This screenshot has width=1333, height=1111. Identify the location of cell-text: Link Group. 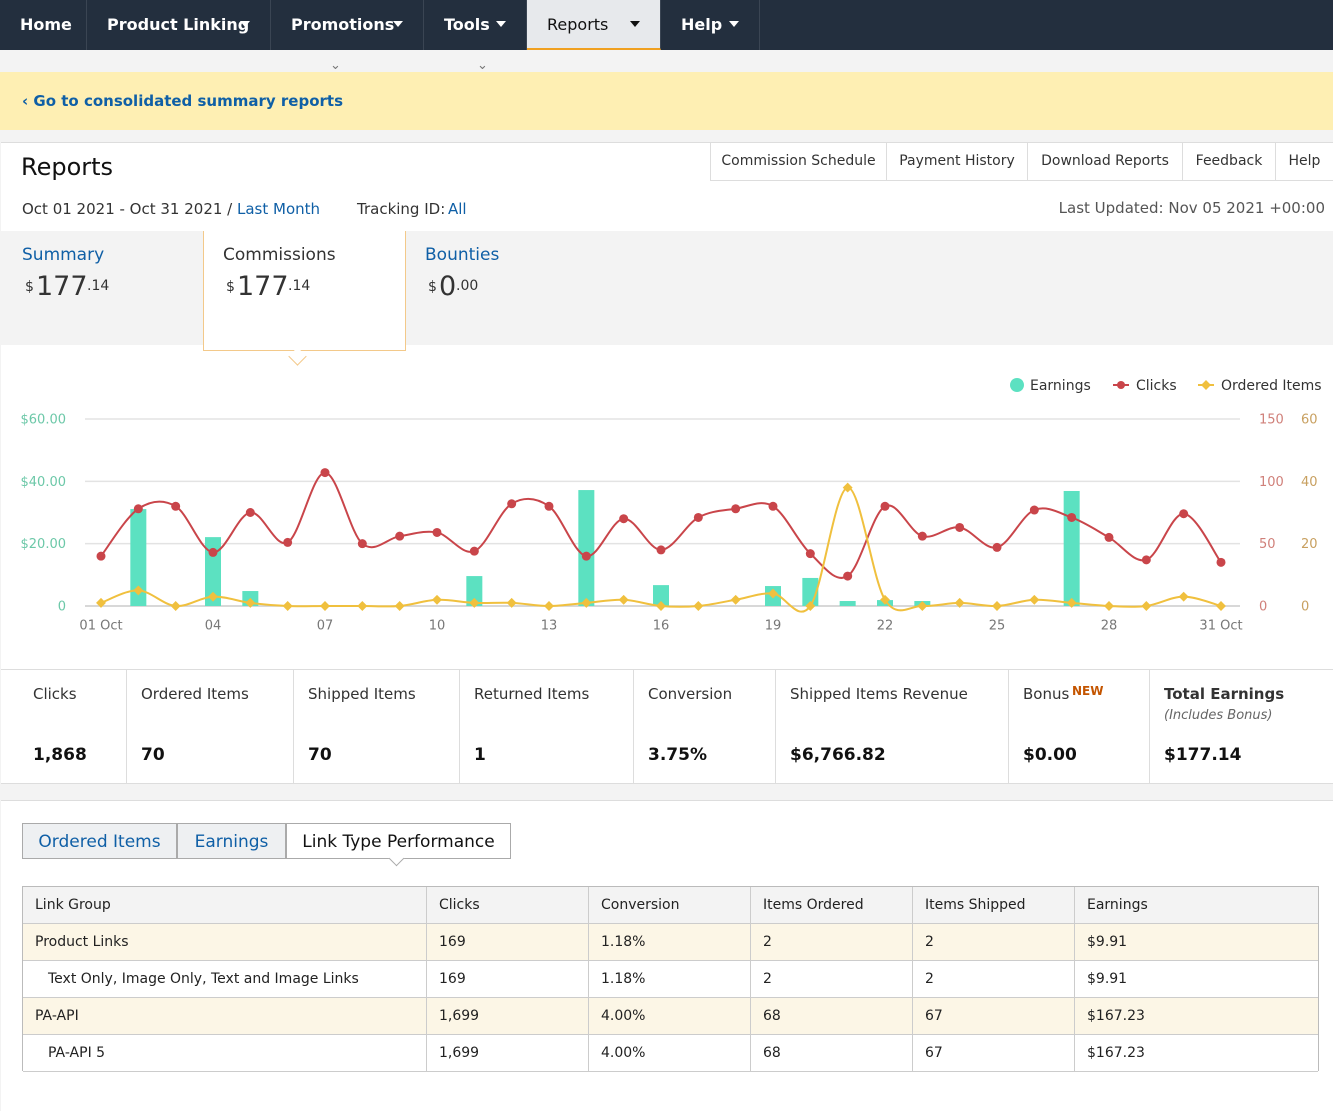
(73, 905).